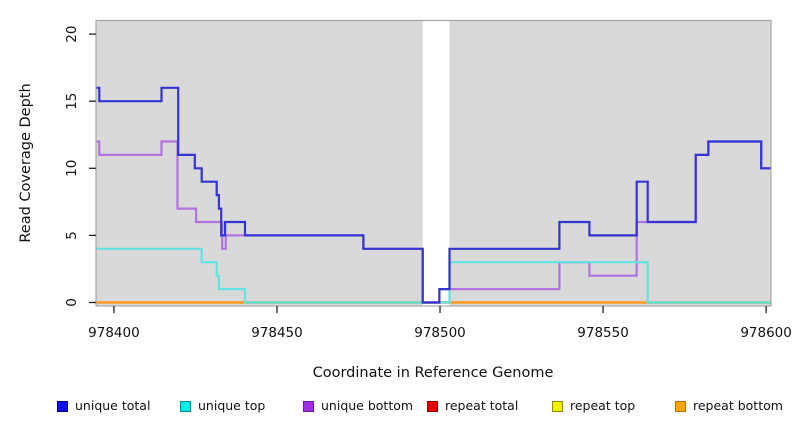 The image size is (792, 432). I want to click on legend-label: unique total, so click(113, 405).